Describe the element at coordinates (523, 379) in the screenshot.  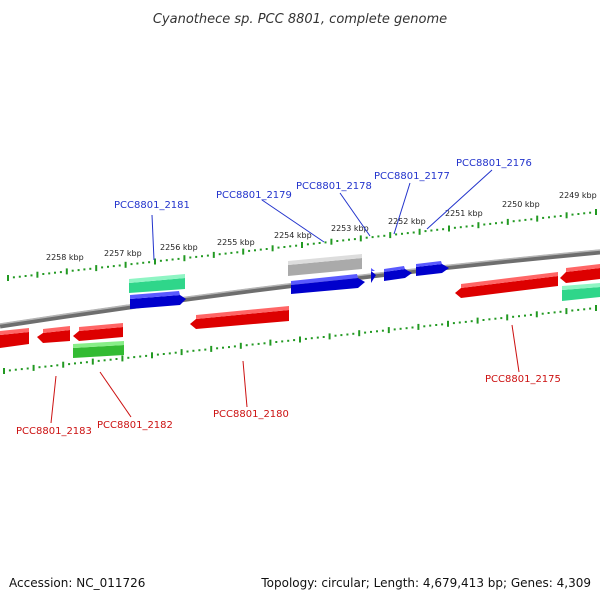
I see `gene-label-2175: PCC8801_2175` at that location.